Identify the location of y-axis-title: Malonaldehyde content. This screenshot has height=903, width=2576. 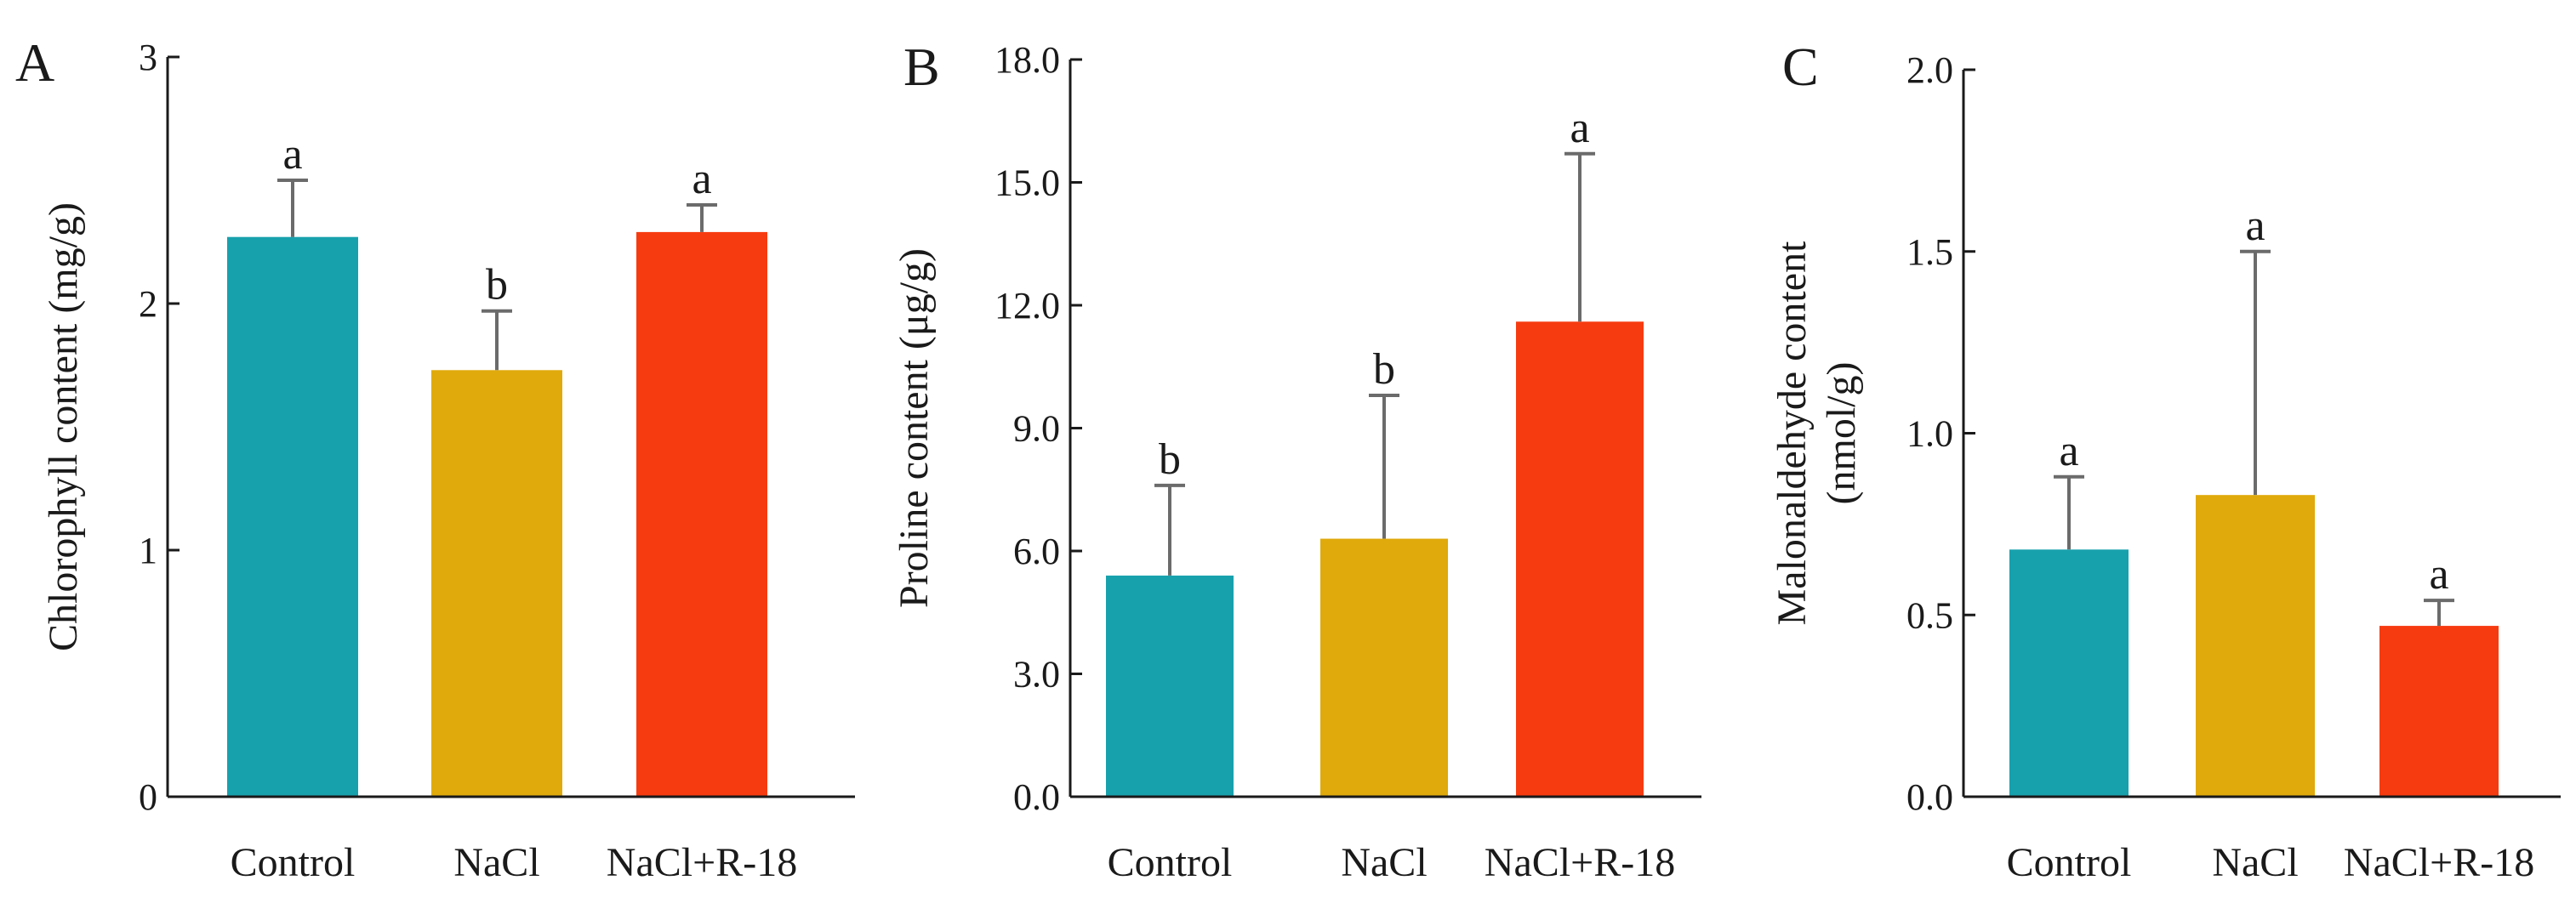
(1792, 433).